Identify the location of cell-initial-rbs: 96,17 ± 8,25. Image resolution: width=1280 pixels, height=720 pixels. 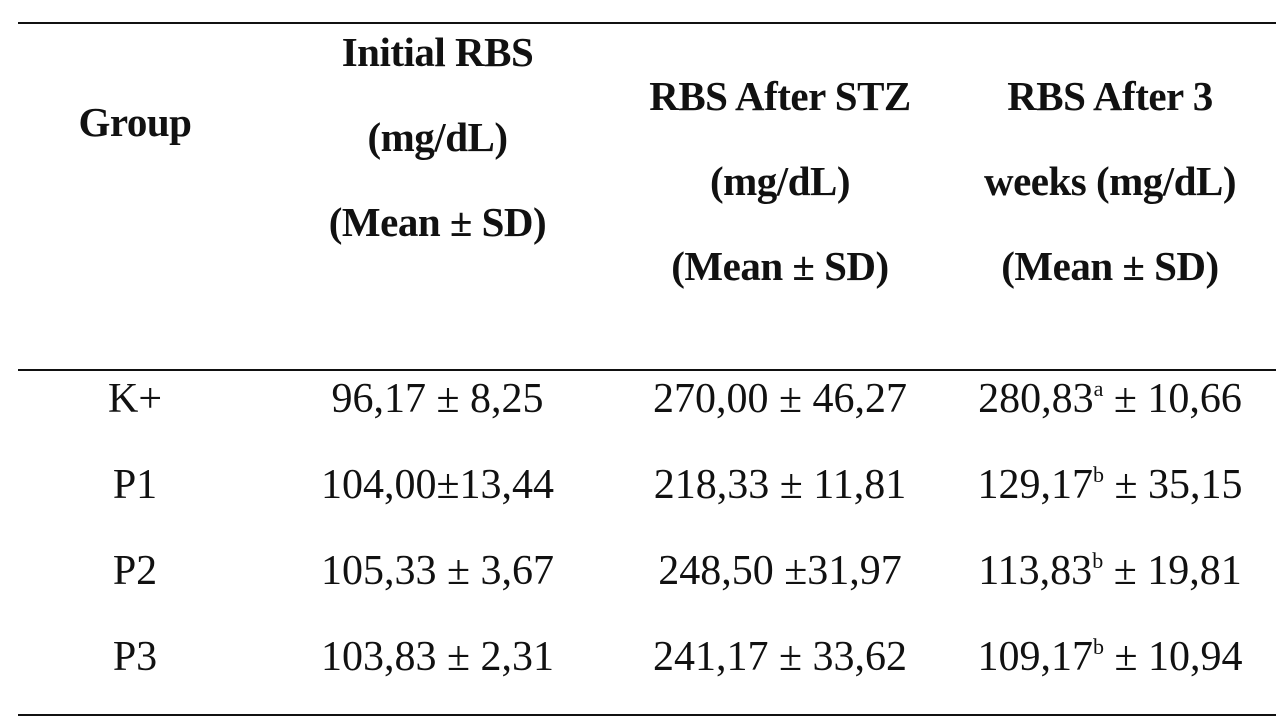
(437, 399).